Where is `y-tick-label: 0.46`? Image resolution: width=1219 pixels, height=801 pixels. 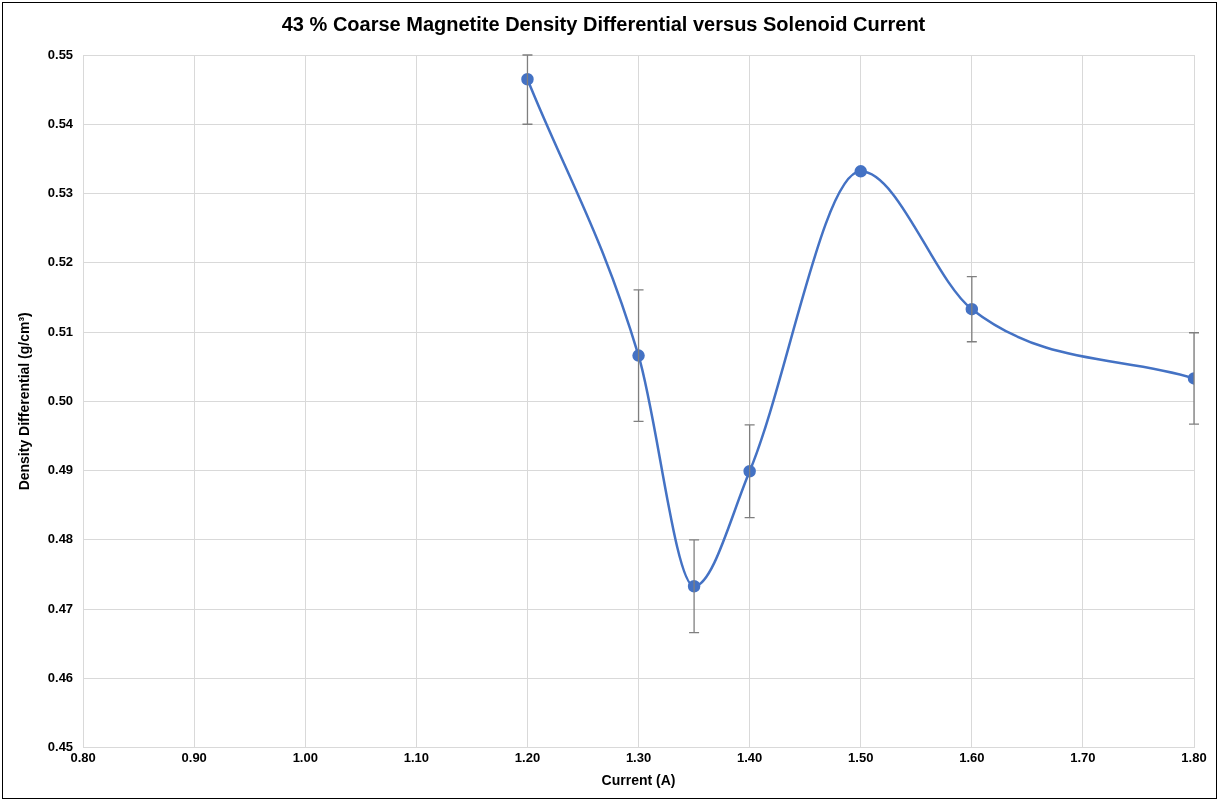
y-tick-label: 0.46 is located at coordinates (60, 677).